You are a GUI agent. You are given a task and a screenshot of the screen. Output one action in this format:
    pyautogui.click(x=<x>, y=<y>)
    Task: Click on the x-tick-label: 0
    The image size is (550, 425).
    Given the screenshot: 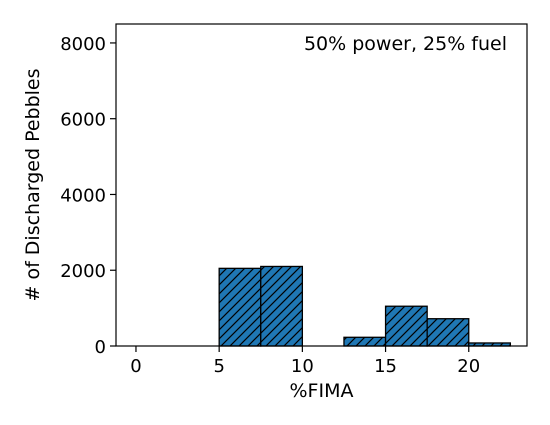 What is the action you would take?
    pyautogui.click(x=135, y=366)
    